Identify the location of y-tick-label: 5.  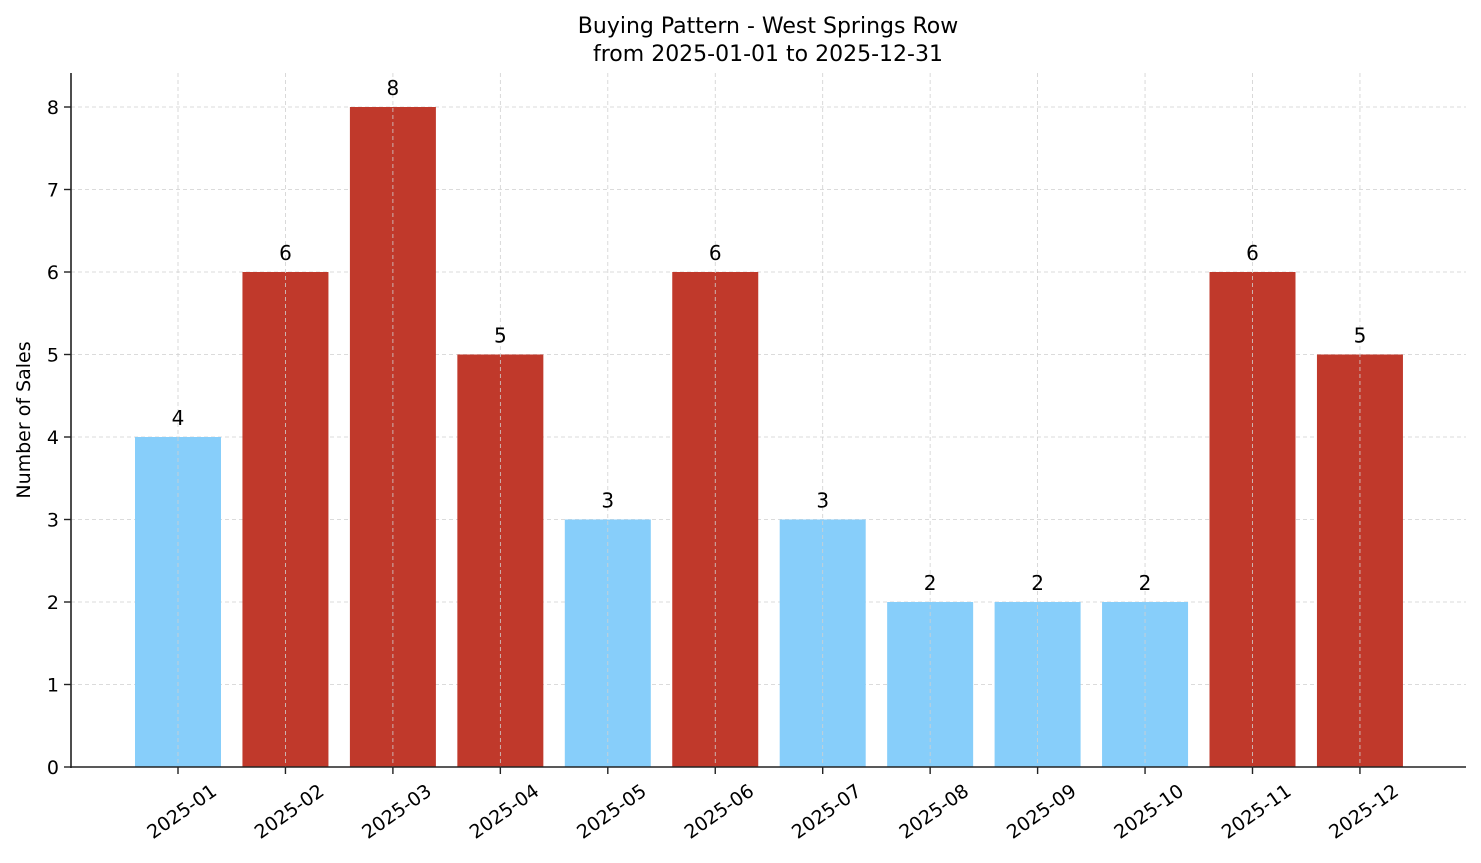
(53, 356).